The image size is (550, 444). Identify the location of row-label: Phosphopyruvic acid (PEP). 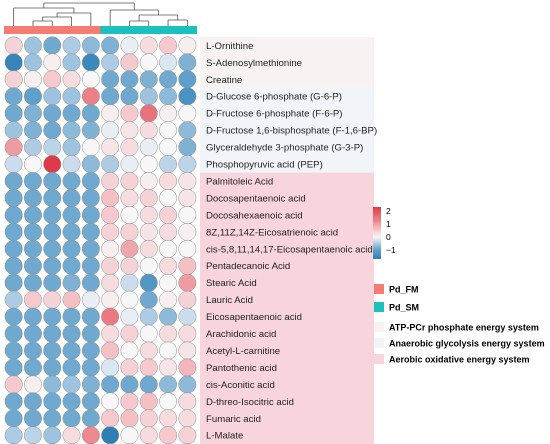
(264, 165).